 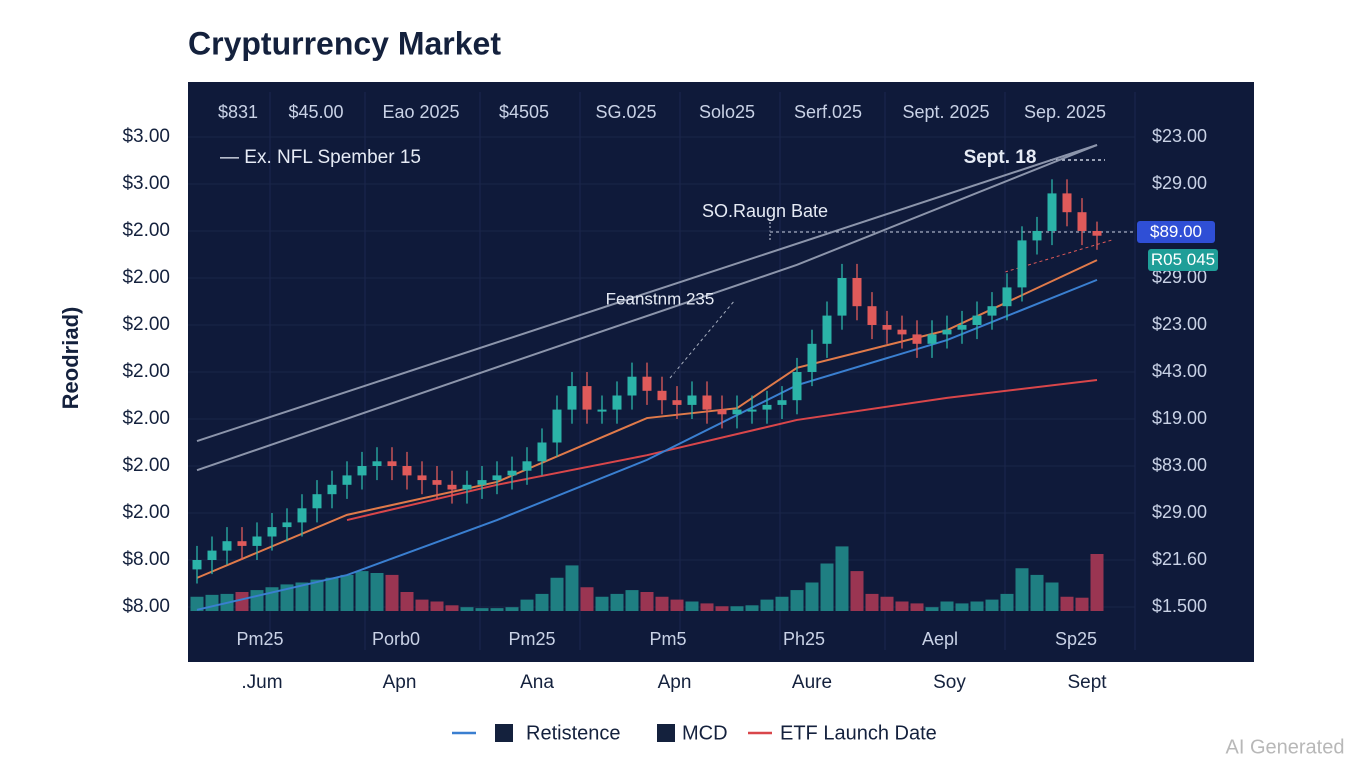 What do you see at coordinates (702, 339) in the screenshot?
I see `trend-dash` at bounding box center [702, 339].